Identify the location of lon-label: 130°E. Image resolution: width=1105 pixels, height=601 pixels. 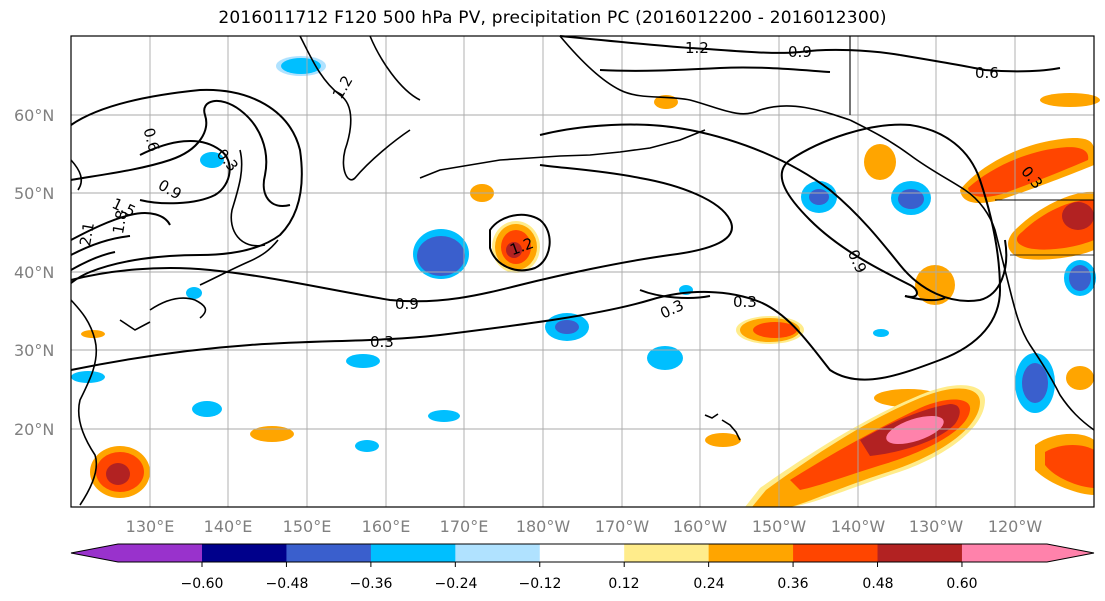
(150, 526).